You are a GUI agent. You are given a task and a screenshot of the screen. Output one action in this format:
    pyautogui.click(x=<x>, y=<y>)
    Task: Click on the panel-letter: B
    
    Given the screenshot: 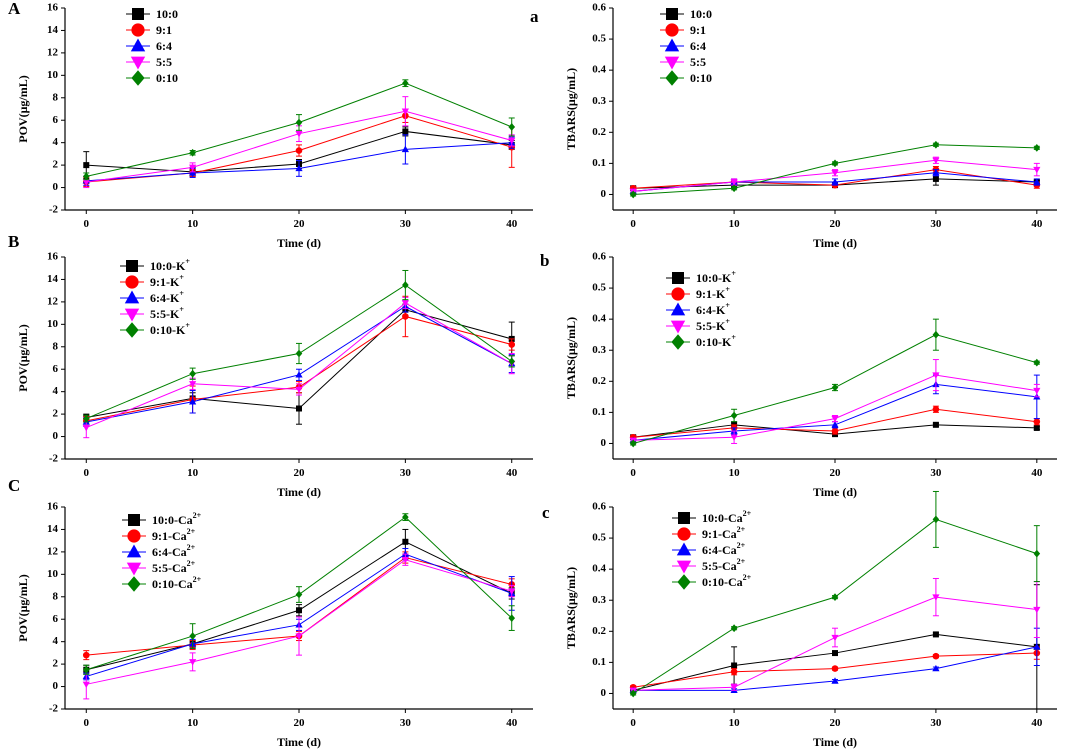 What is the action you would take?
    pyautogui.click(x=13, y=241)
    